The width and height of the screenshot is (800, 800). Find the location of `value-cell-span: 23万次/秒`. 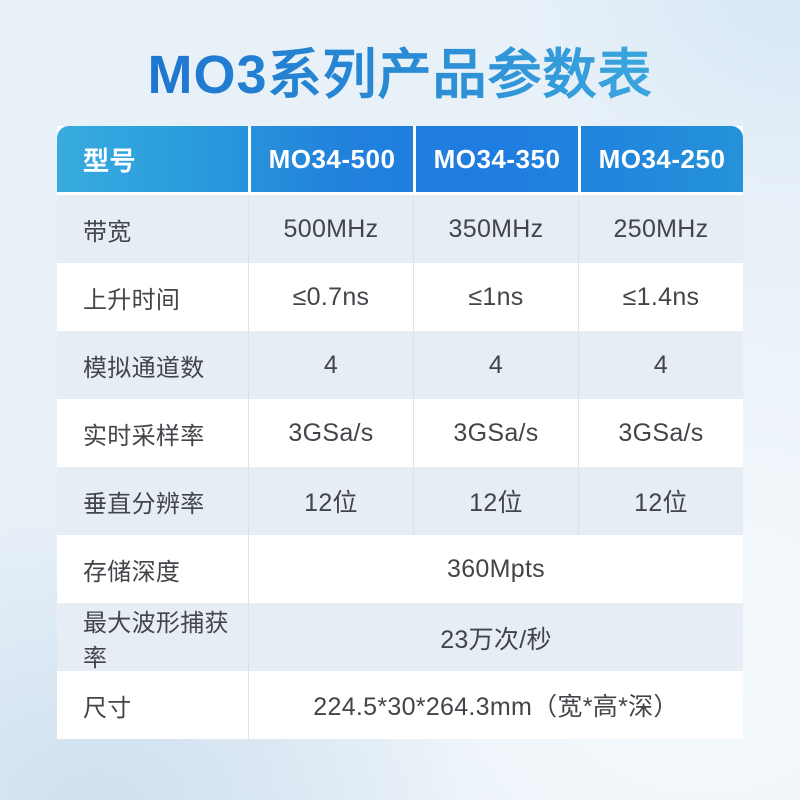

value-cell-span: 23万次/秒 is located at coordinates (495, 638).